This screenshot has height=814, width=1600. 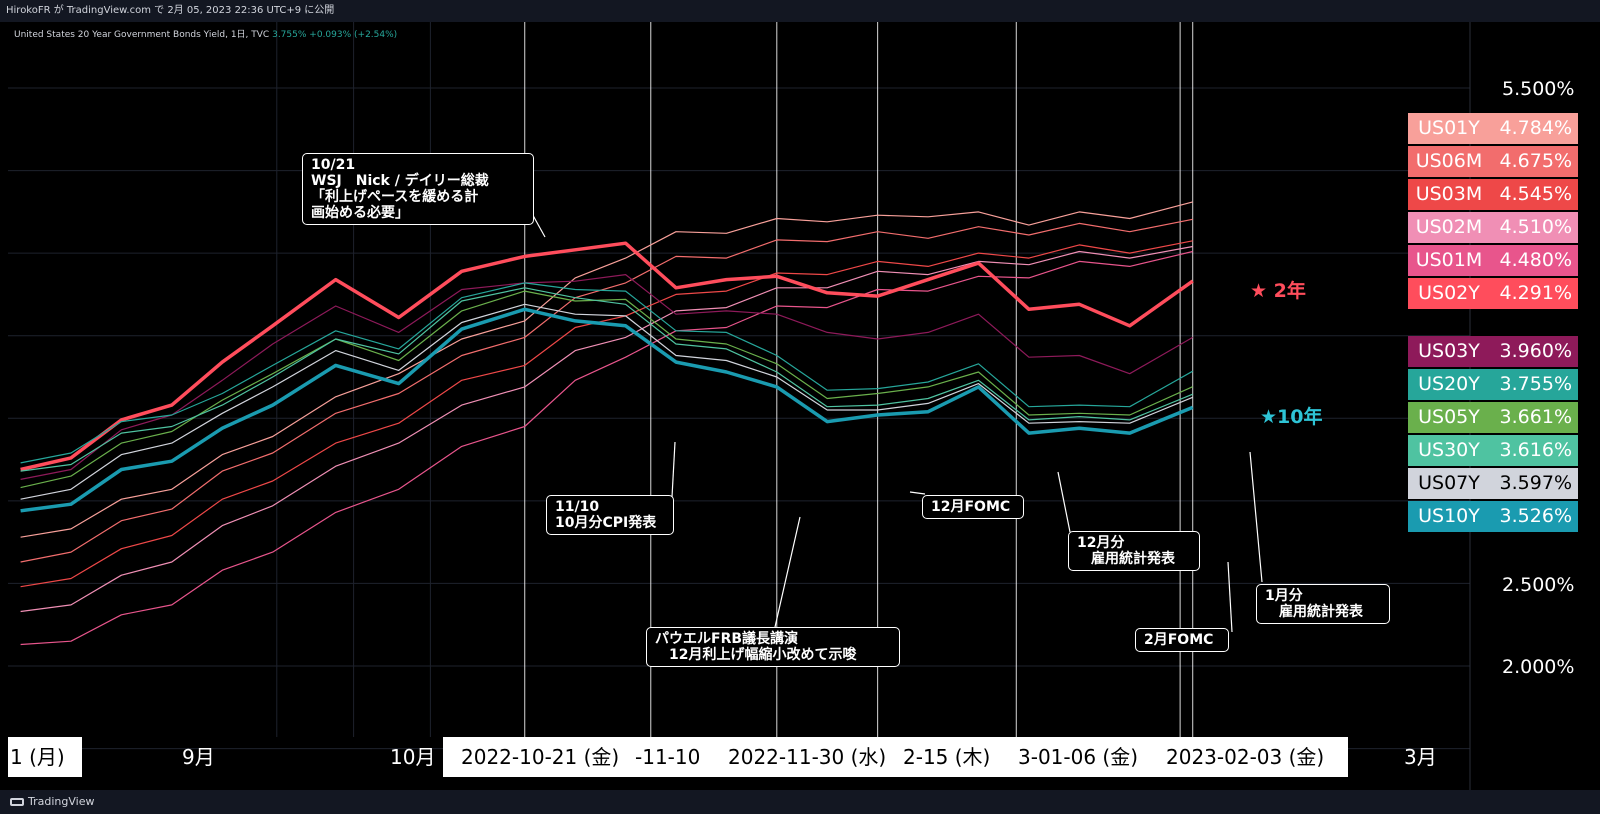 What do you see at coordinates (413, 757) in the screenshot?
I see `x-tick-oct: 10月` at bounding box center [413, 757].